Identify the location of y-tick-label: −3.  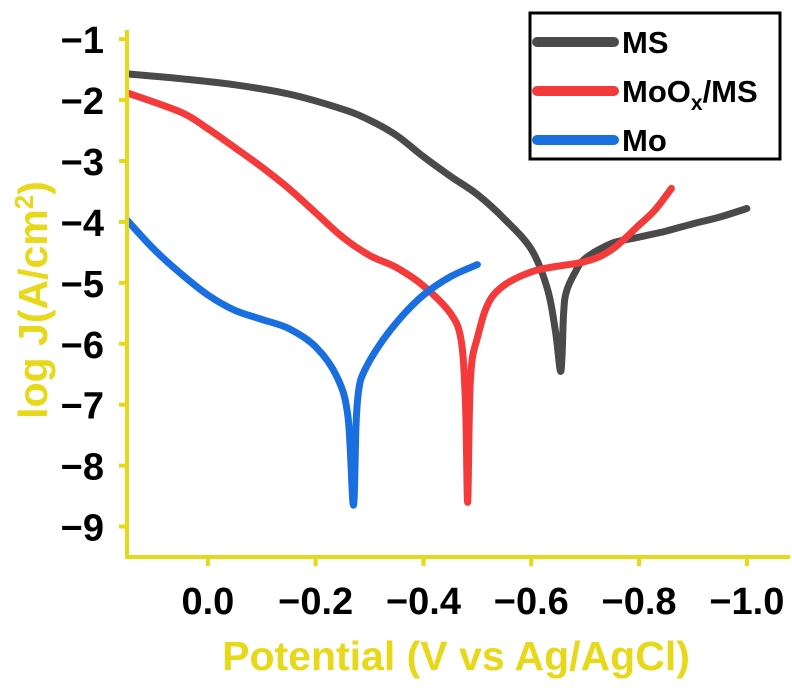
(82, 163).